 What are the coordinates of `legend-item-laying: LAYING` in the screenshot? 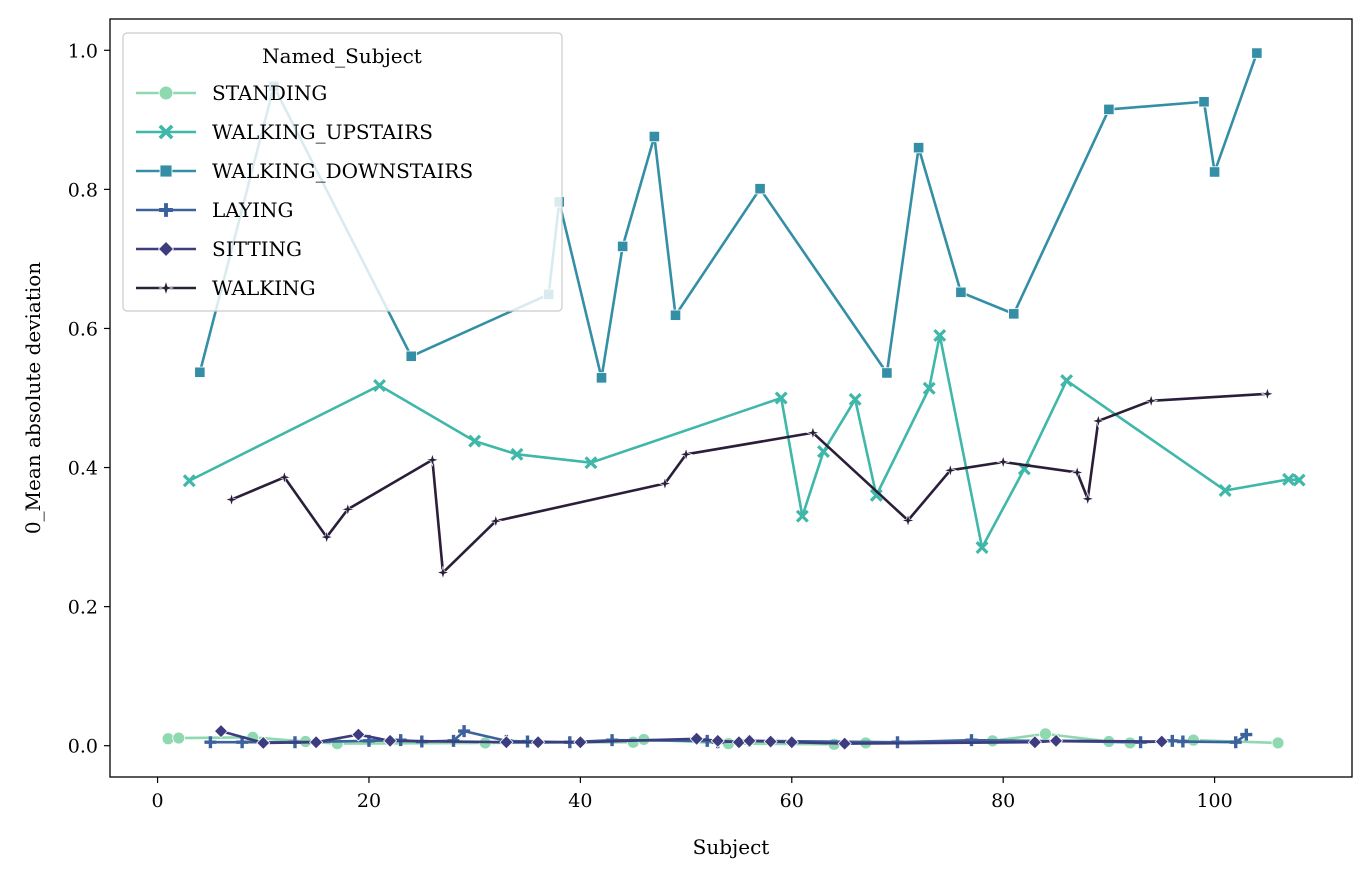 It's located at (215, 210).